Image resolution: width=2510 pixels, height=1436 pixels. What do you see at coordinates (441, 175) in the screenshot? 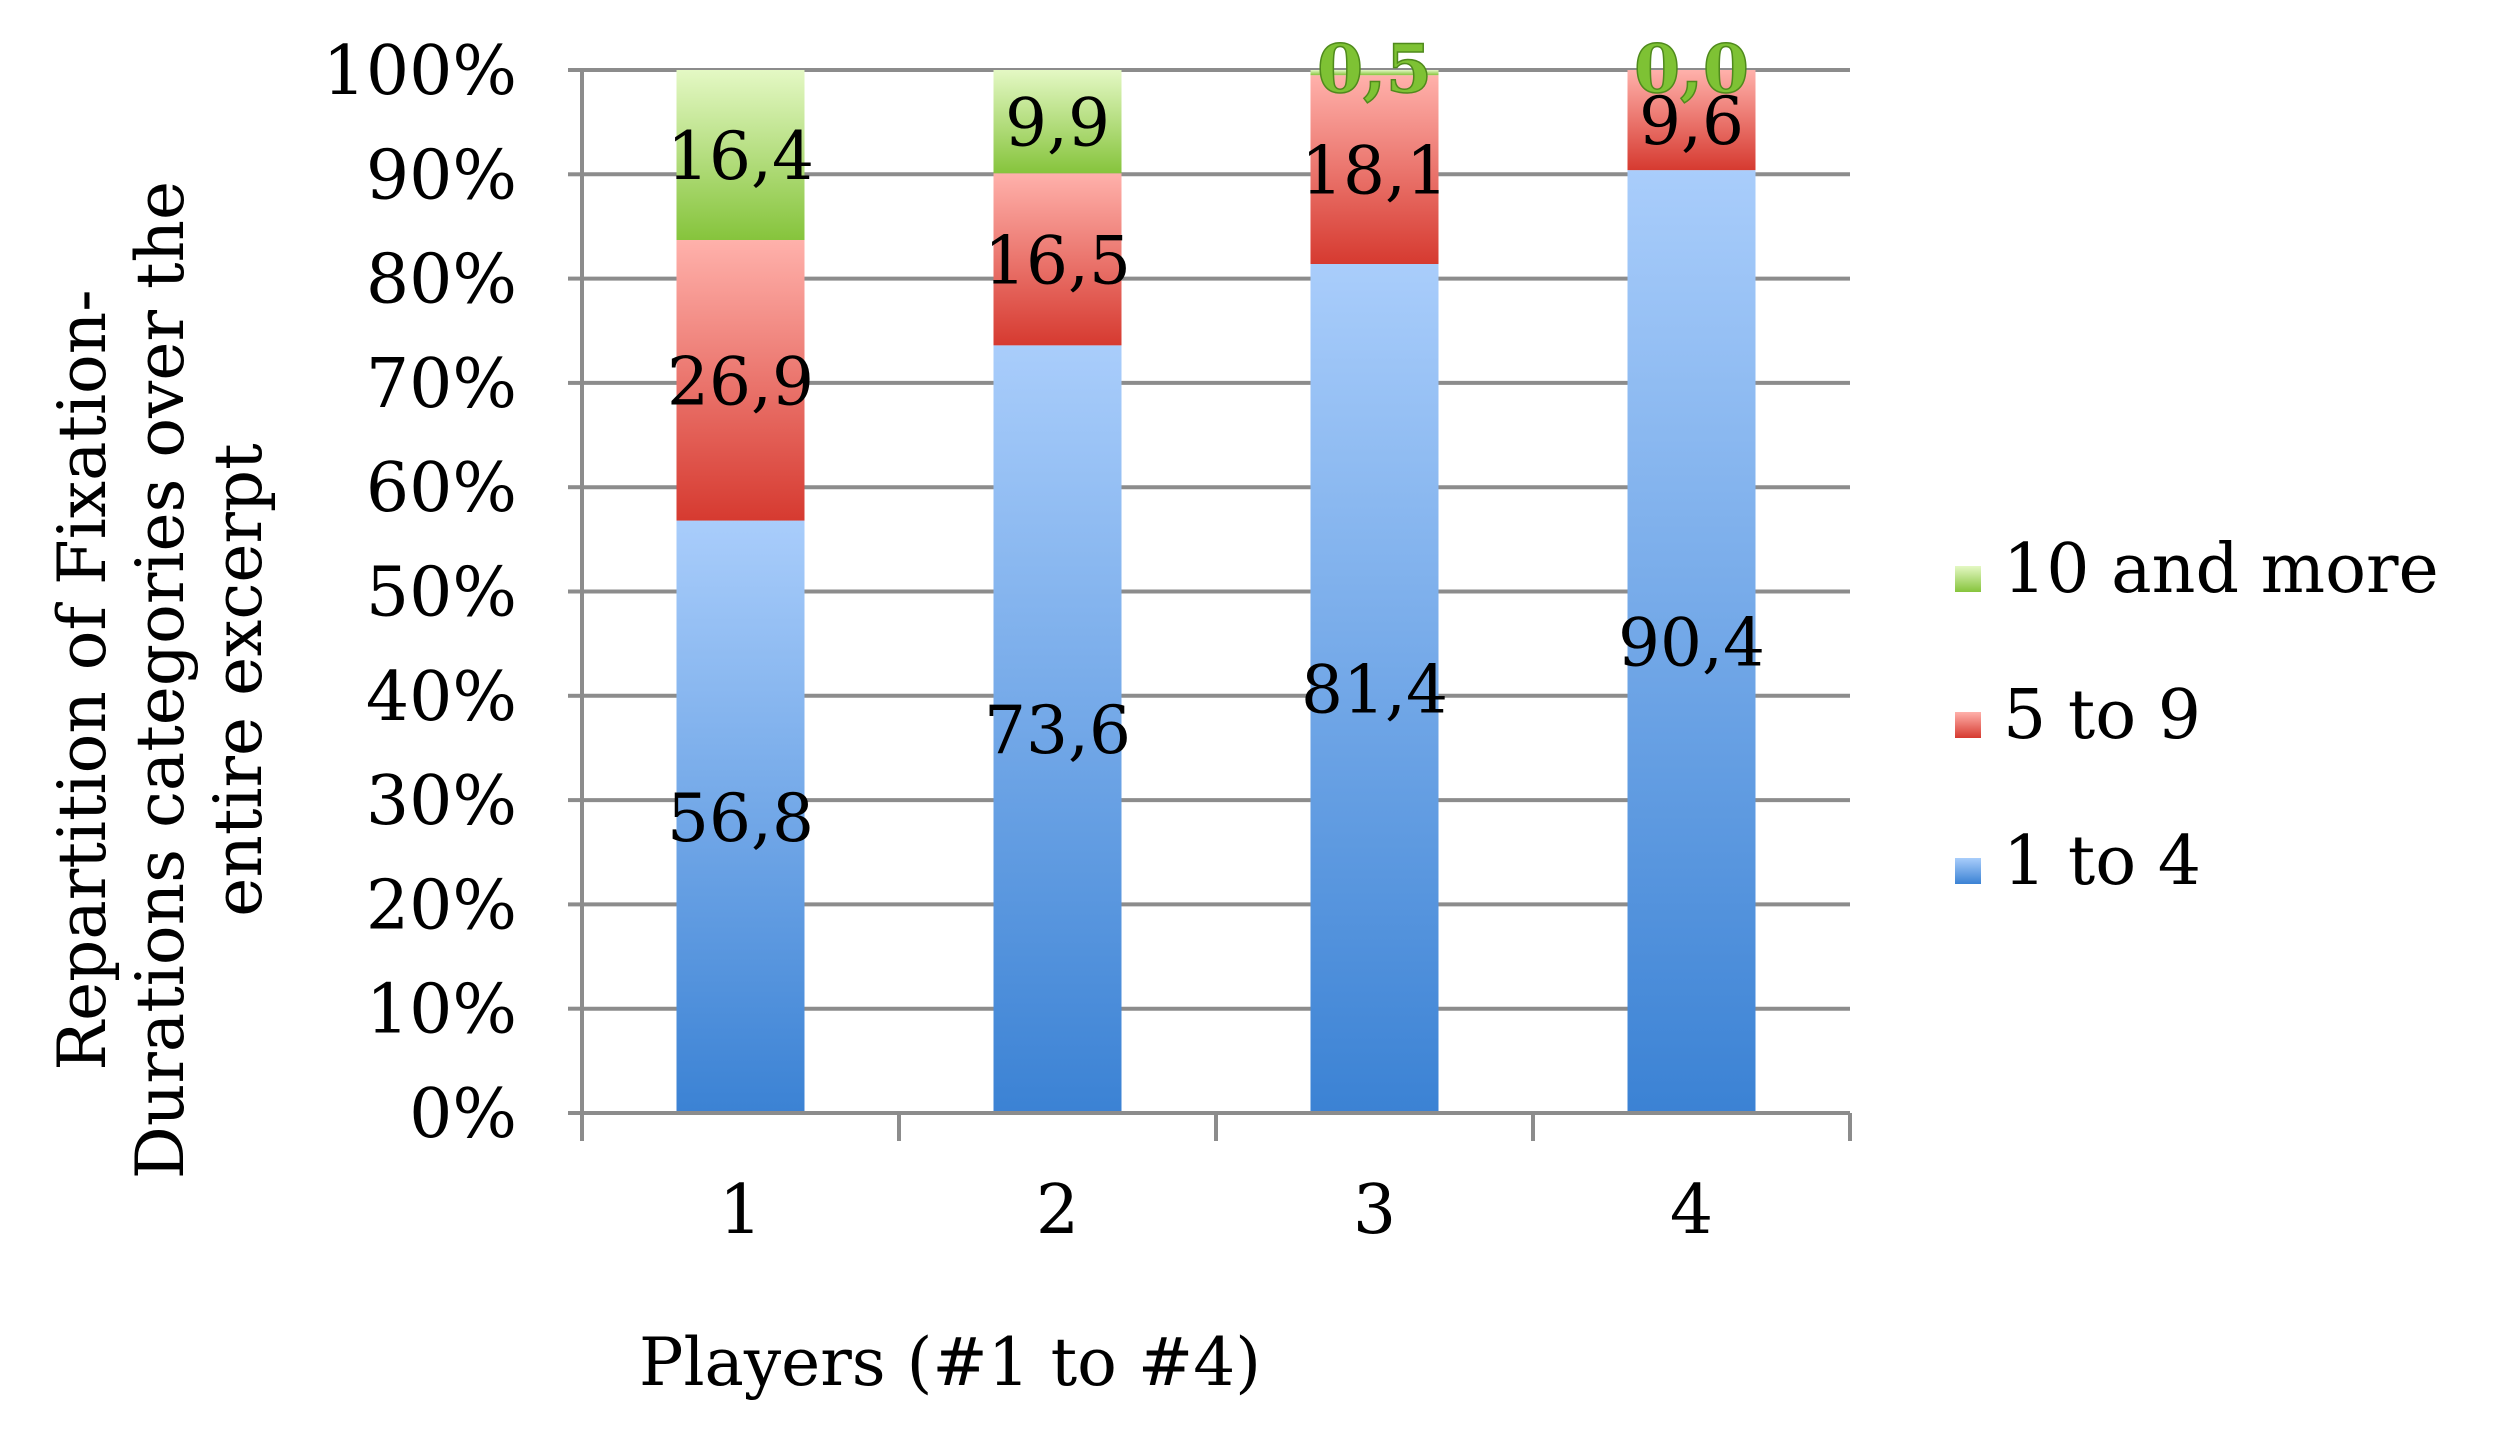
I see `y-tick-label: 90%` at bounding box center [441, 175].